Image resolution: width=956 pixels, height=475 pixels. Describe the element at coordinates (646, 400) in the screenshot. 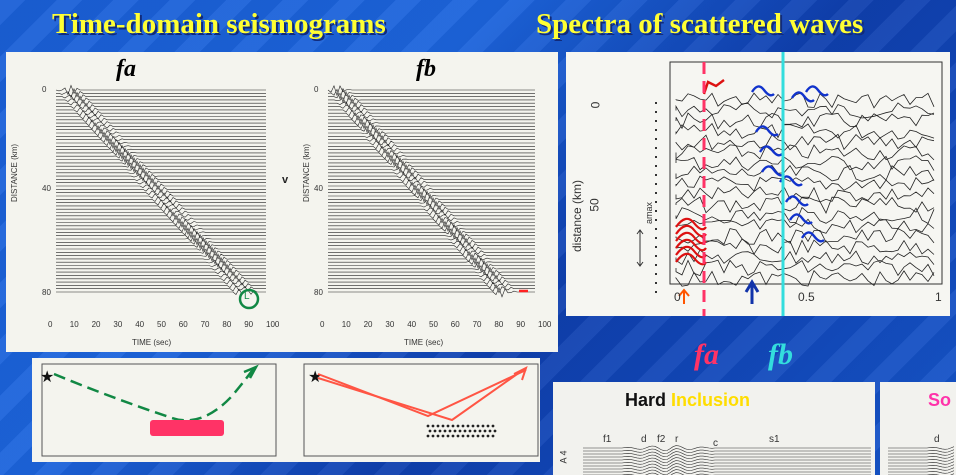

I see `hard-label: Hard` at that location.